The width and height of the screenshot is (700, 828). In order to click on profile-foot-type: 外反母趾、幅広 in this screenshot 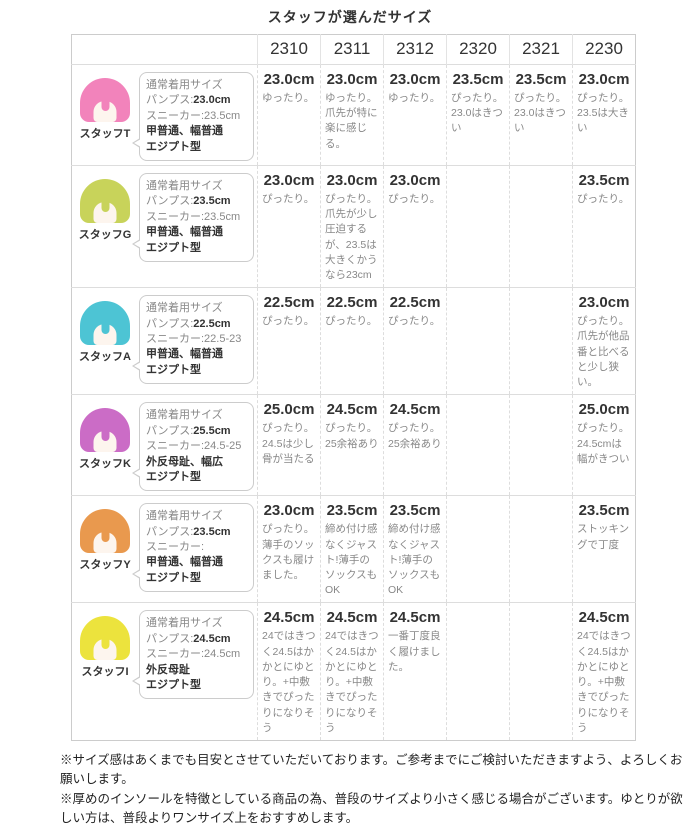, I will do `click(184, 461)`.